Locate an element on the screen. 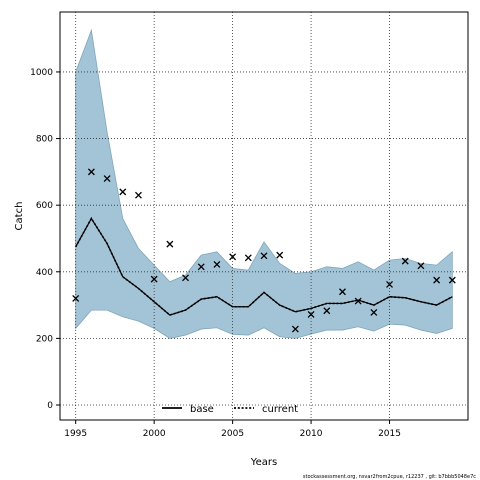 This screenshot has width=480, height=480. y-tick-label-1000: 1000 is located at coordinates (41, 73).